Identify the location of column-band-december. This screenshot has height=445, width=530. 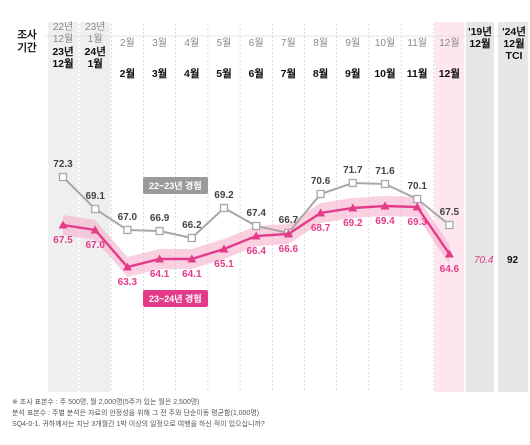
(449, 207).